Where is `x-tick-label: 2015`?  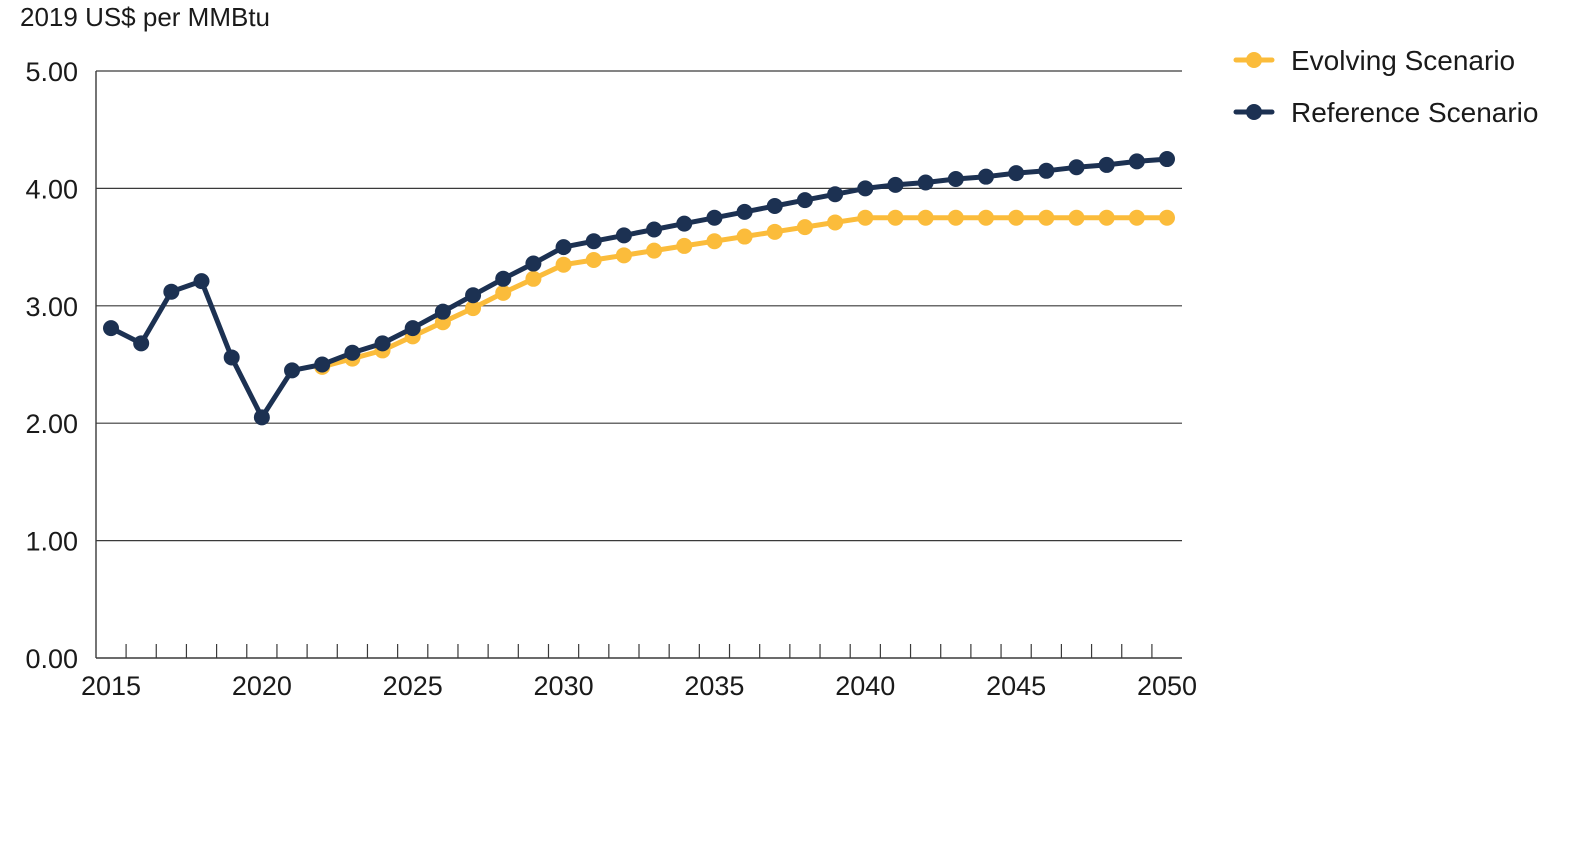
x-tick-label: 2015 is located at coordinates (111, 686).